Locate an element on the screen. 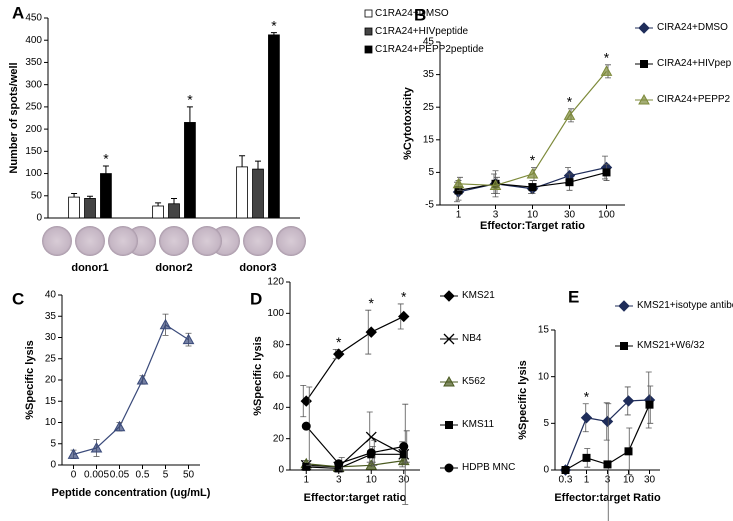 The height and width of the screenshot is (521, 733). y-tick-label: 25 is located at coordinates (429, 107).